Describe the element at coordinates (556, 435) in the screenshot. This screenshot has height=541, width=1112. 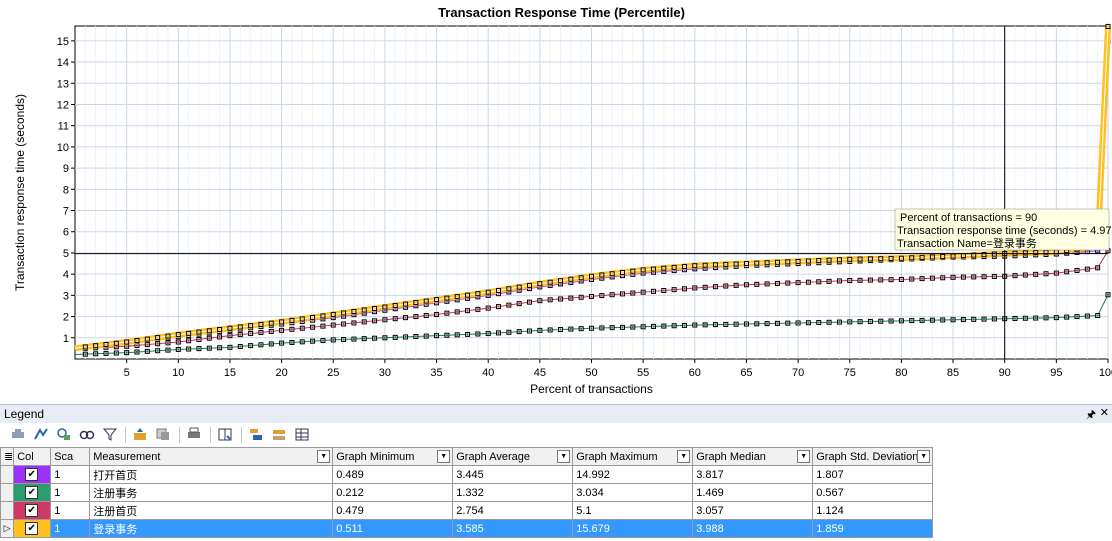
I see `legend-toolbar` at that location.